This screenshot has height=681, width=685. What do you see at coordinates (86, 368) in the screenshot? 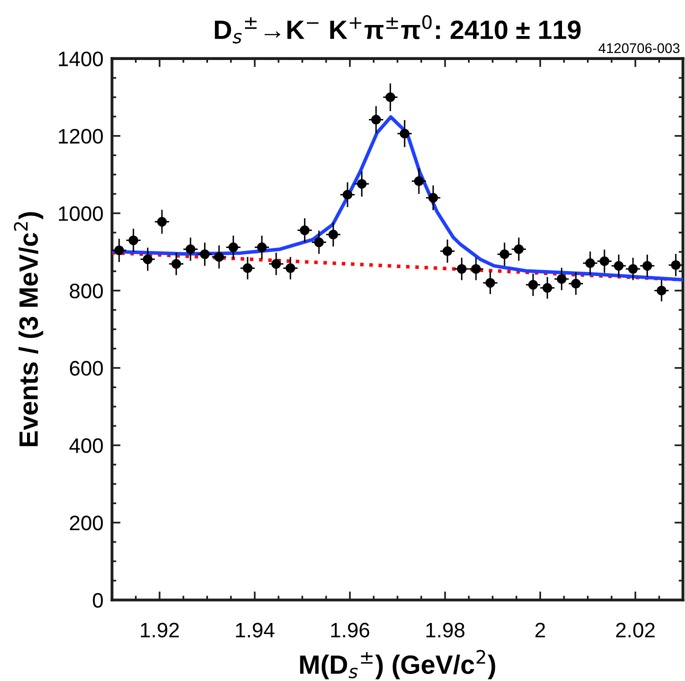
I see `y-tick-label: 600` at bounding box center [86, 368].